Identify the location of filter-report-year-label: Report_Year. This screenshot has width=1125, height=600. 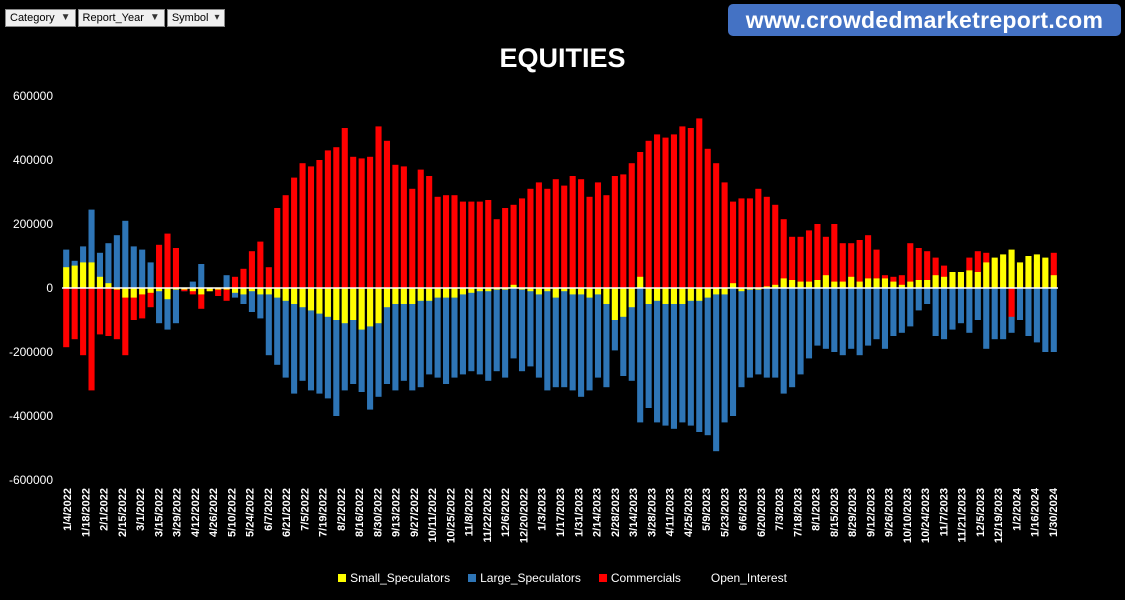
(113, 18).